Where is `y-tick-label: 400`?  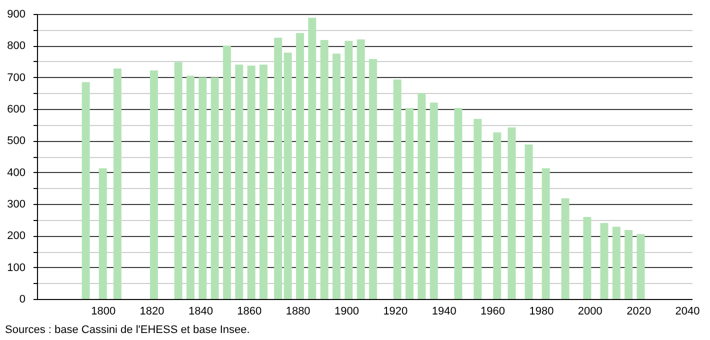 y-tick-label: 400 is located at coordinates (16, 172).